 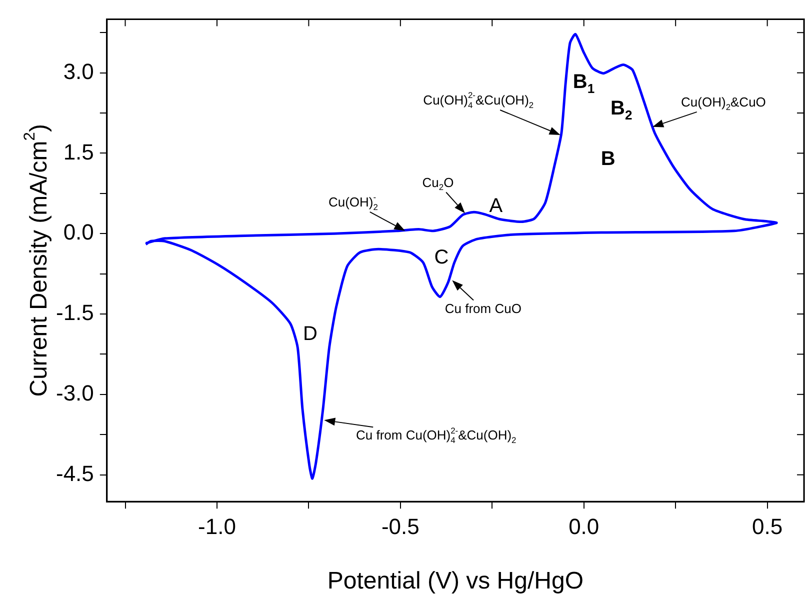 What do you see at coordinates (455, 581) in the screenshot?
I see `x-axis-title: Potential (V) vs Hg/HgO` at bounding box center [455, 581].